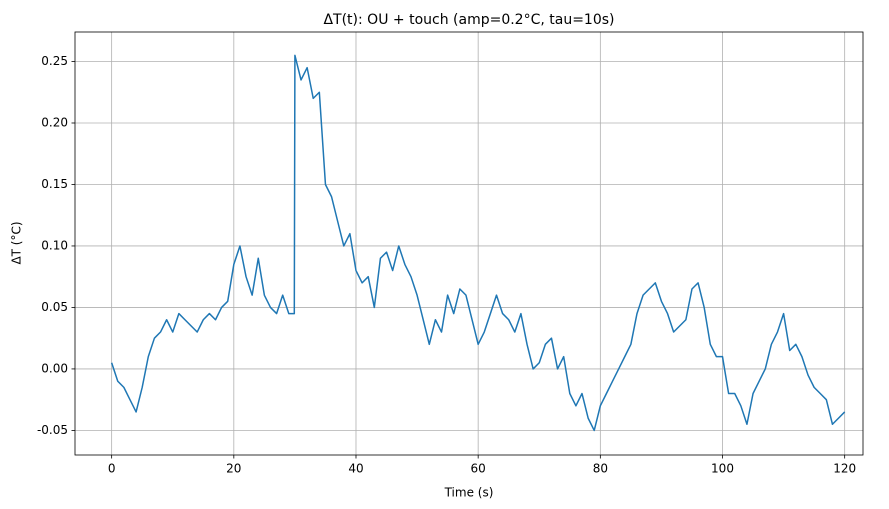 This screenshot has height=509, width=889. What do you see at coordinates (54, 245) in the screenshot?
I see `y-tick-label: 0.10` at bounding box center [54, 245].